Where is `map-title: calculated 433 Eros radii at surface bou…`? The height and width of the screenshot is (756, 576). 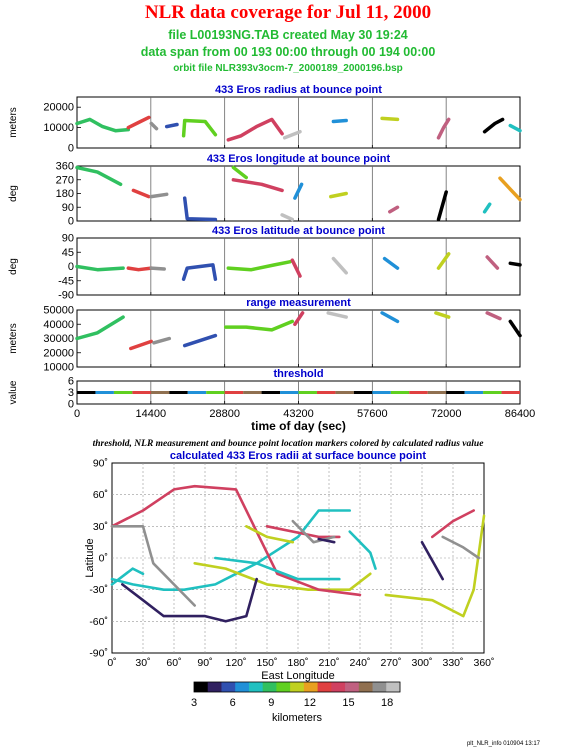 map-title: calculated 433 Eros radii at surface bou… is located at coordinates (298, 456).